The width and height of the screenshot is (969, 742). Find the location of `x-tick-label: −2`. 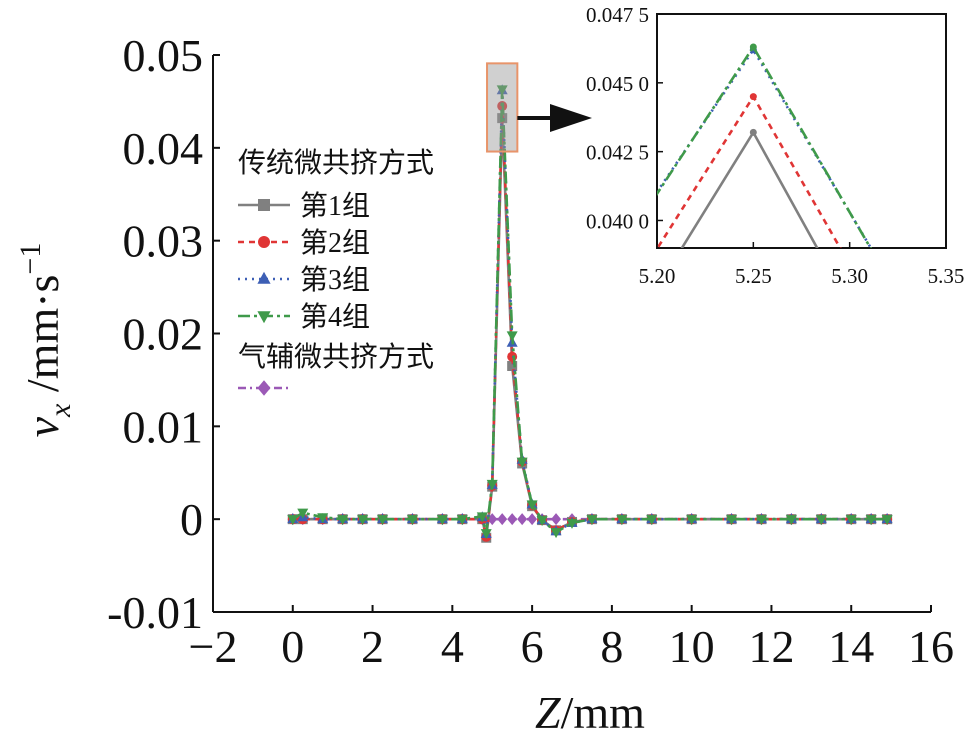

x-tick-label: −2 is located at coordinates (213, 646).